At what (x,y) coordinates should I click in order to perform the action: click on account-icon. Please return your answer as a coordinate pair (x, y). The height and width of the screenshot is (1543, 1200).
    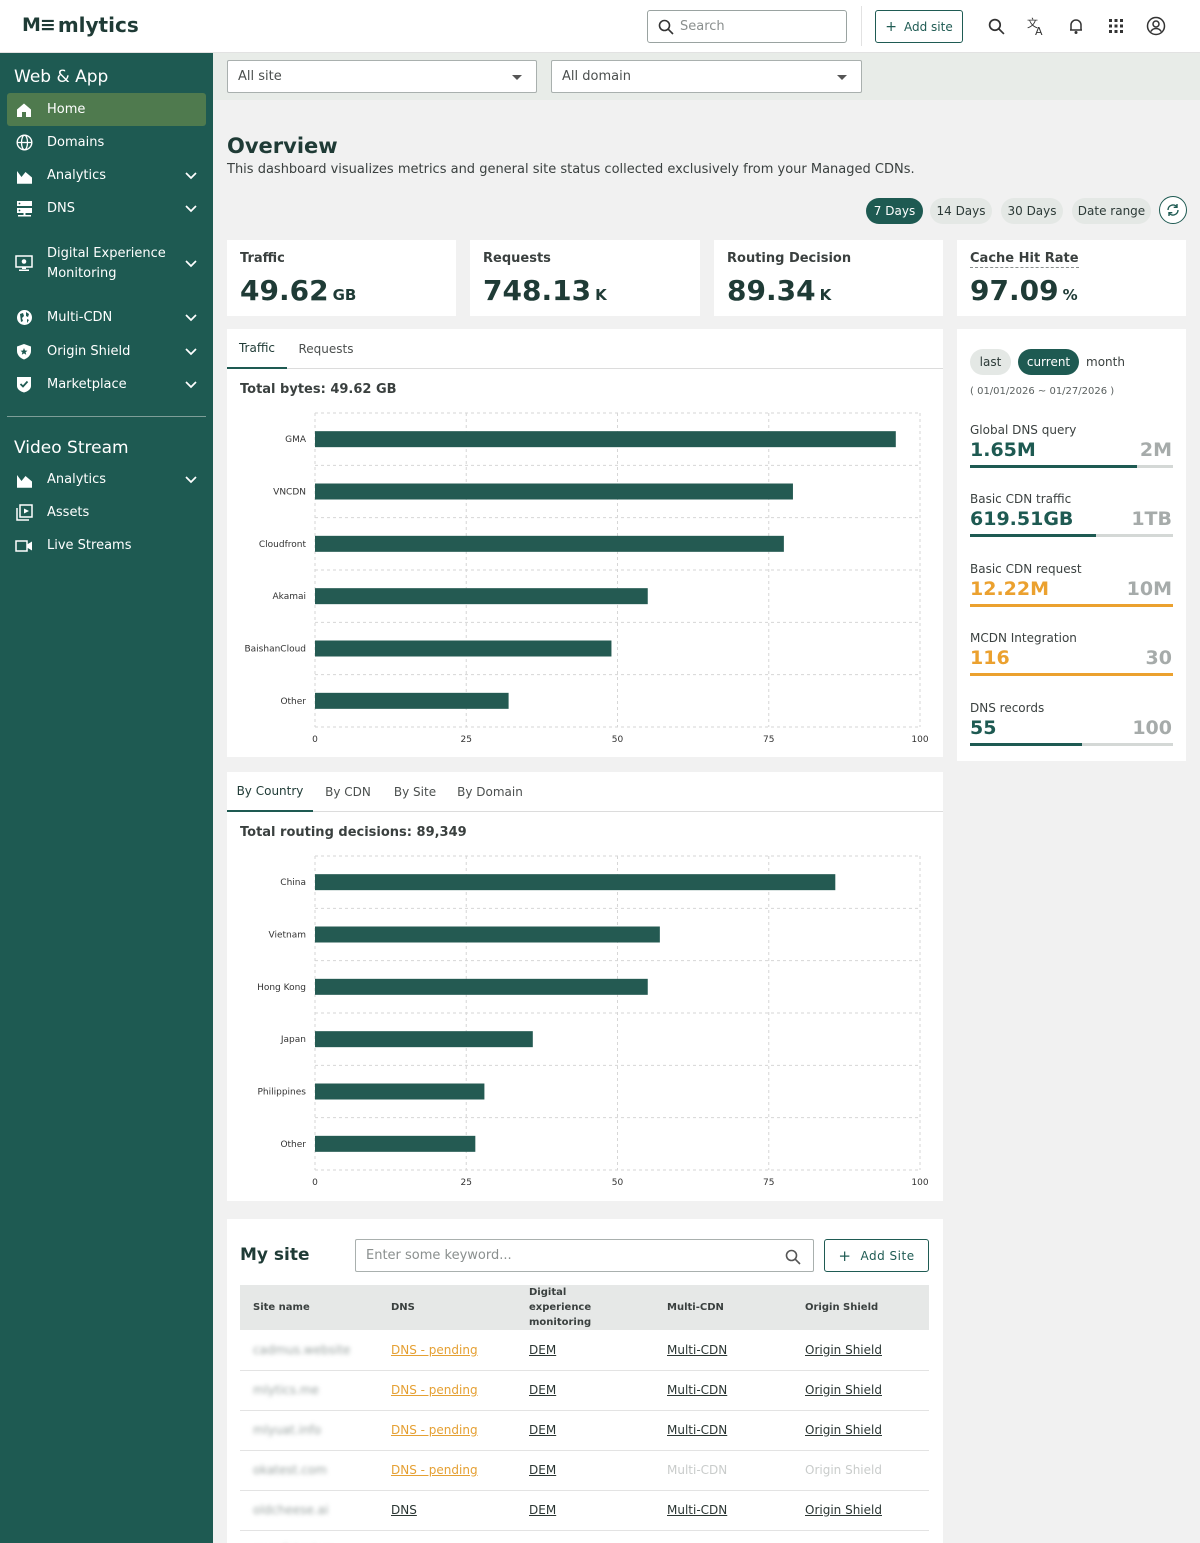
    Looking at the image, I should click on (1156, 26).